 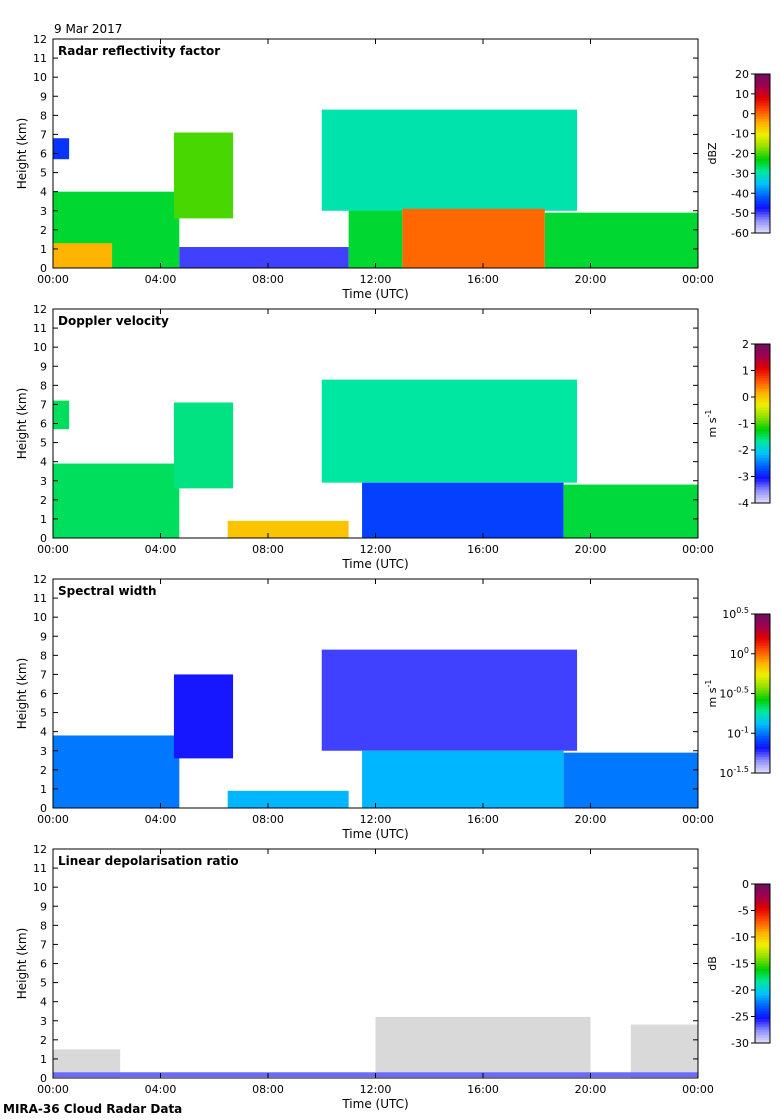 I want to click on colorbar: 0 -5 -10 -15 -20 -25 -30 dB, so click(x=738, y=964).